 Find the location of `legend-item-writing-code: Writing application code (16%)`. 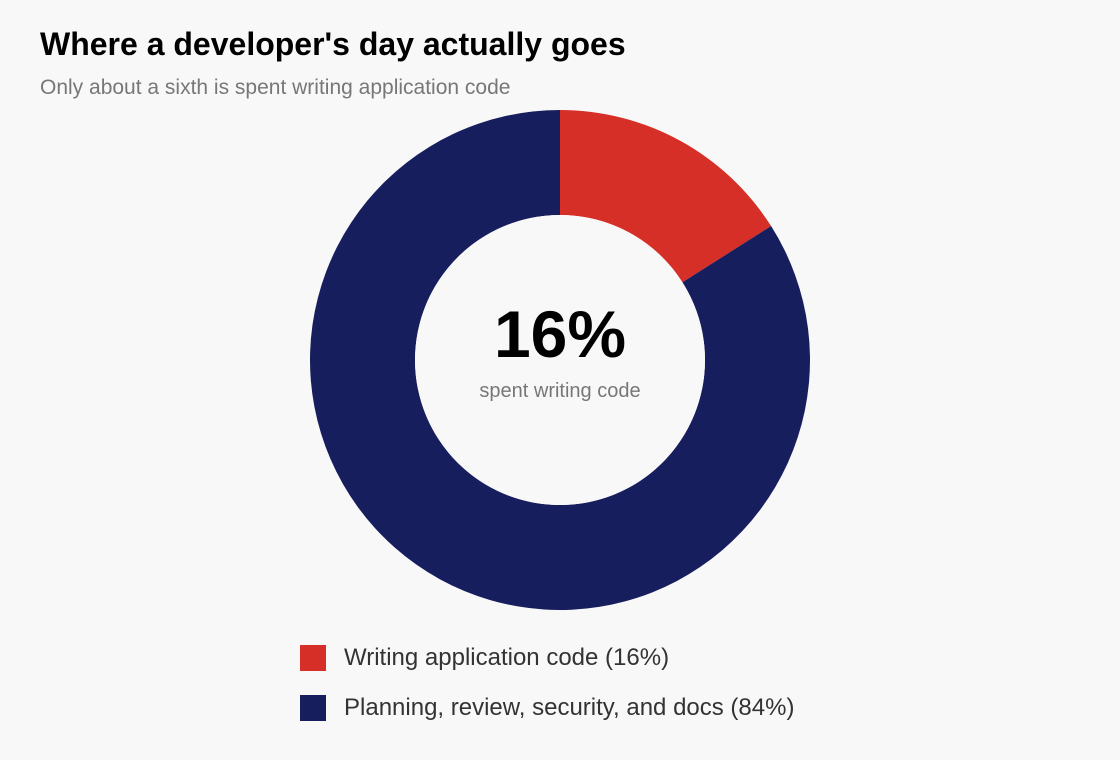

legend-item-writing-code: Writing application code (16%) is located at coordinates (547, 658).